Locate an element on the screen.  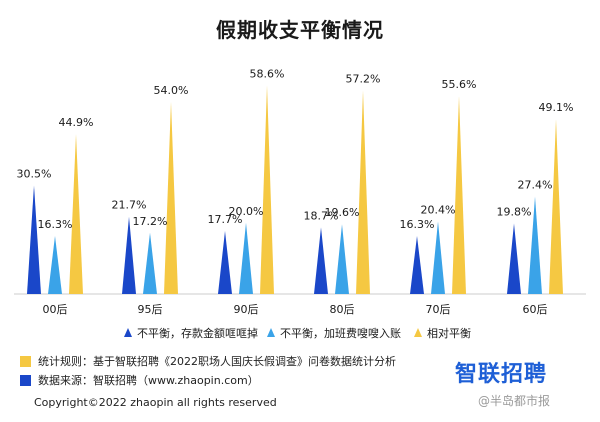
stat-rule-text: 统计规则：基于智联招聘《2022职场人国庆长假调查》问卷数据统计分析 is located at coordinates (217, 361).